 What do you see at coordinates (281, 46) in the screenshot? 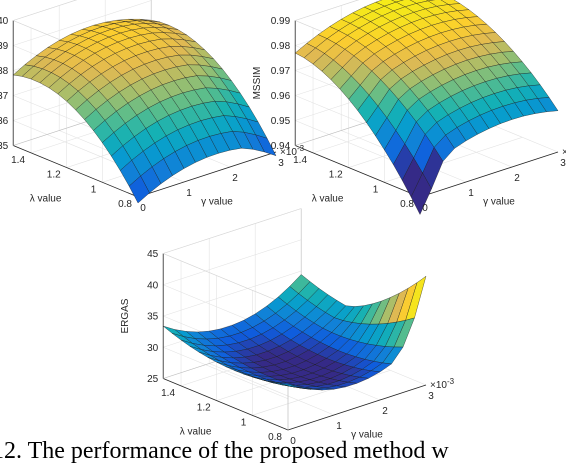
I see `z-tick-label: 0.98` at bounding box center [281, 46].